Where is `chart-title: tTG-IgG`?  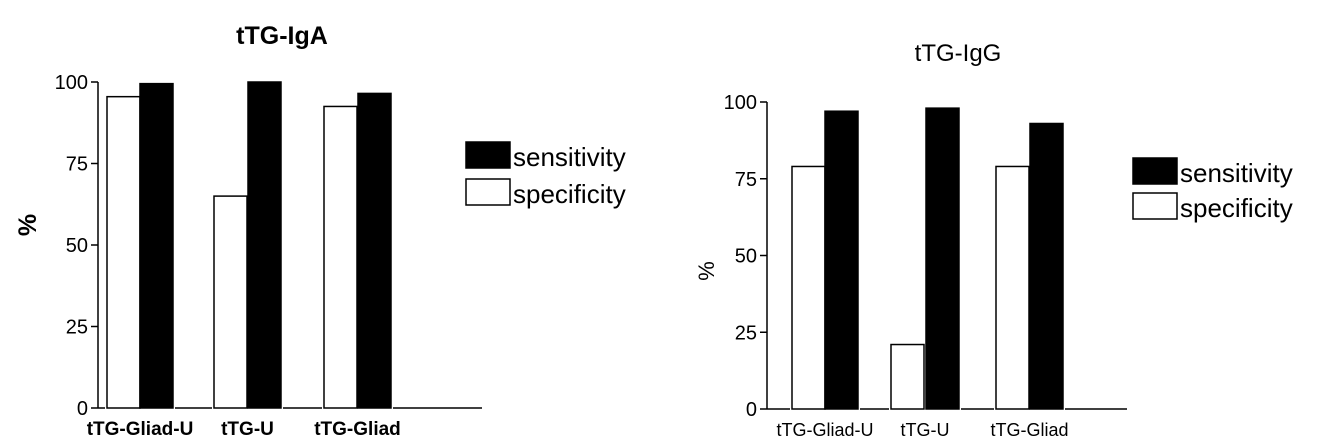
chart-title: tTG-IgG is located at coordinates (958, 53).